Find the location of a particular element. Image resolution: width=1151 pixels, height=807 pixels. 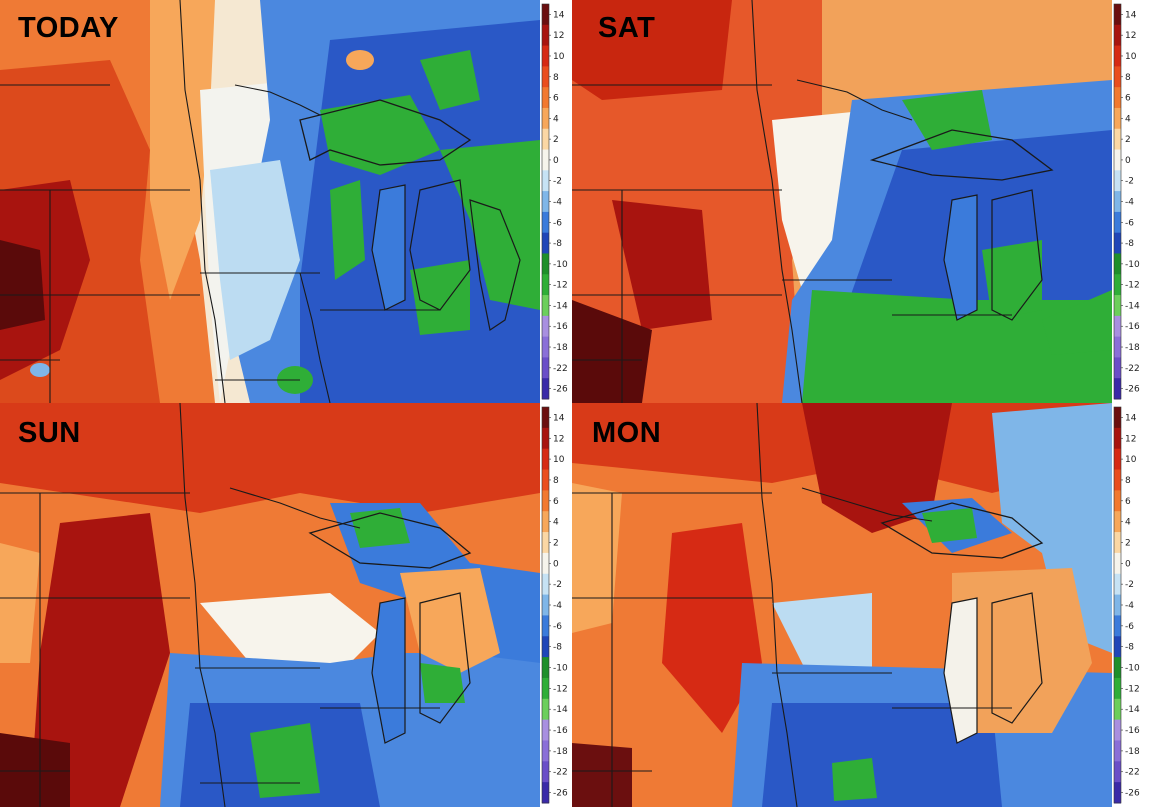

colorbar-tick-label: -10 is located at coordinates (1132, 669).